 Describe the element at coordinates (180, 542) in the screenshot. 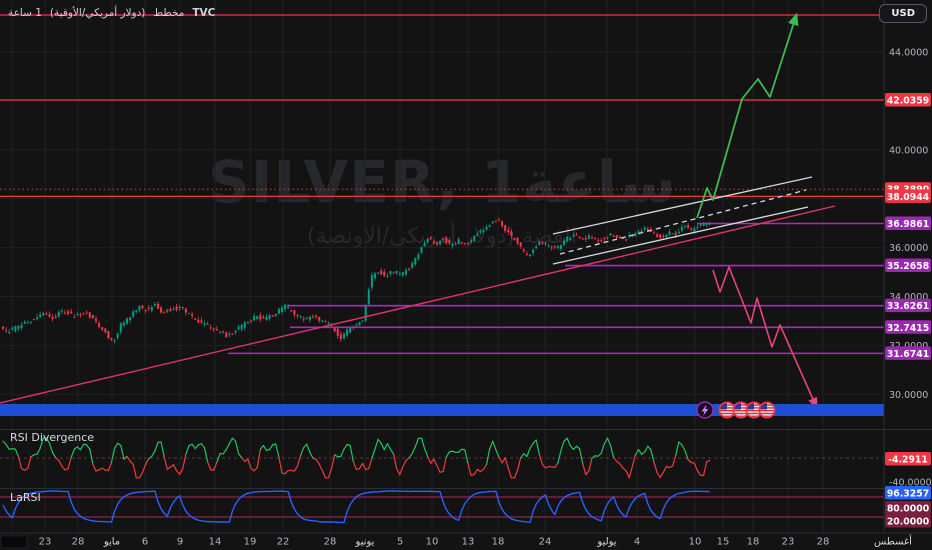

I see `svg-text: 9` at that location.